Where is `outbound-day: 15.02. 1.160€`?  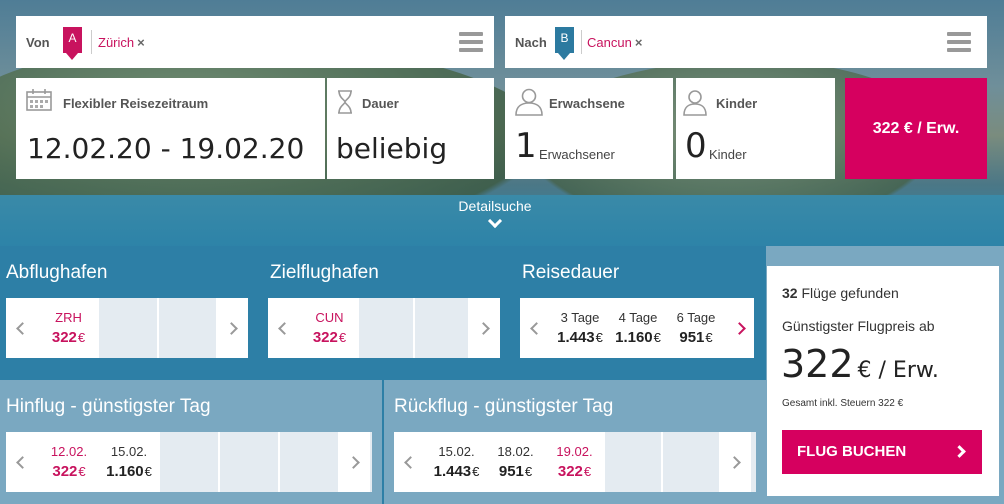
outbound-day: 15.02. 1.160€ is located at coordinates (128, 462).